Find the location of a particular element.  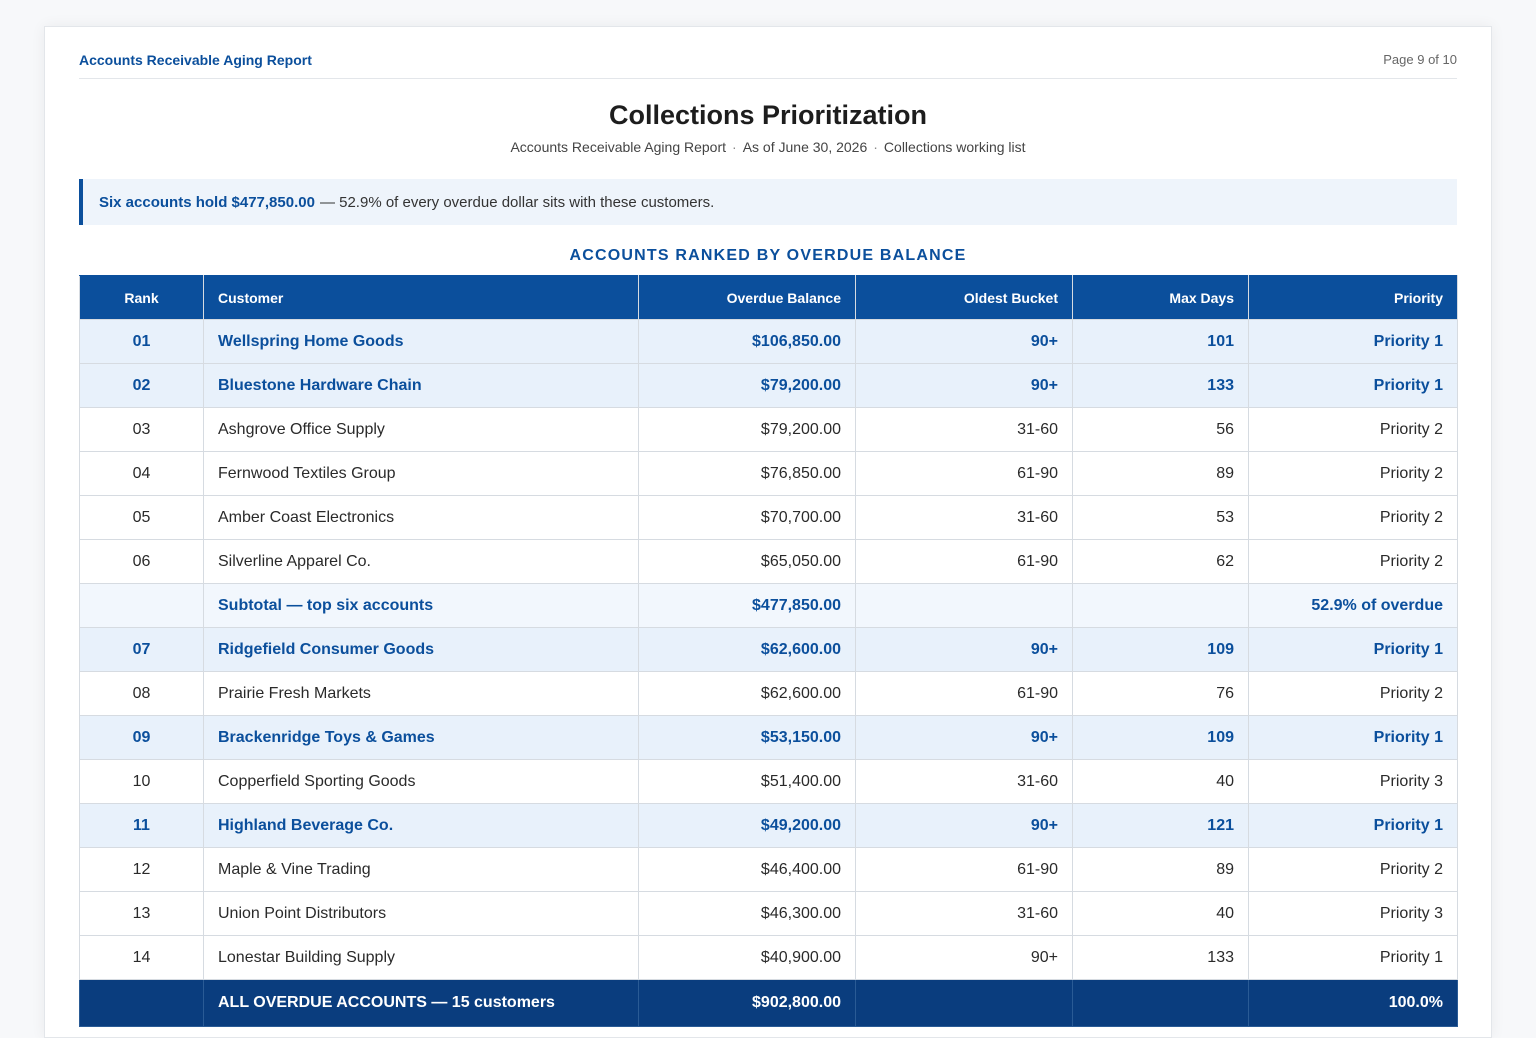

cell-customer: Subtotal — top six accounts is located at coordinates (421, 605).